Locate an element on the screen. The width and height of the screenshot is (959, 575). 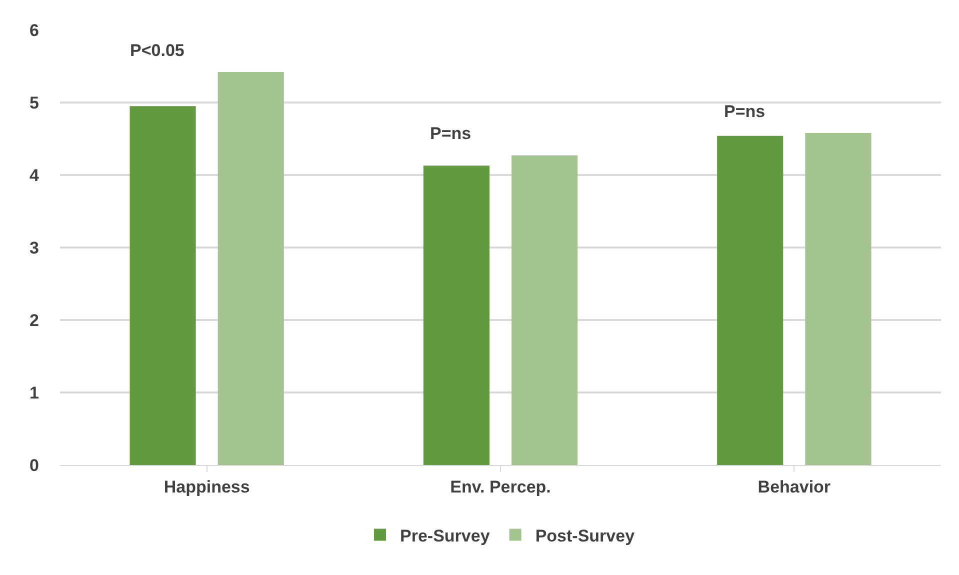
x-tick-label: Happiness is located at coordinates (207, 486).